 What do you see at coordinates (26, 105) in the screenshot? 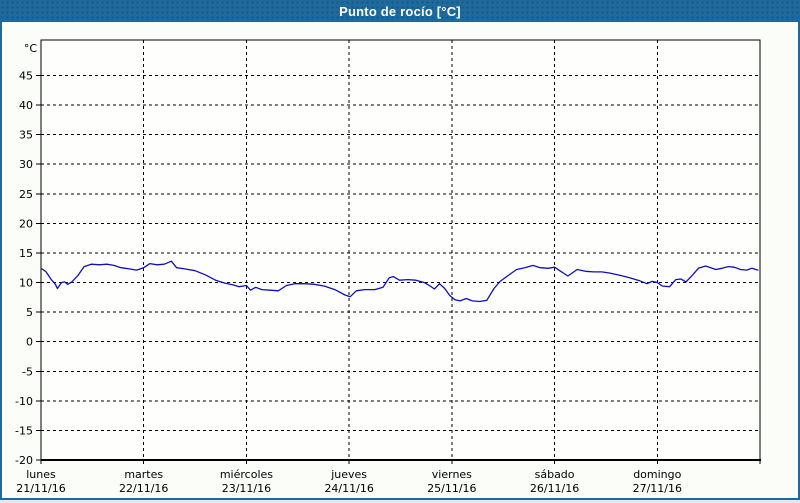
I see `y-tick-label: 40` at bounding box center [26, 105].